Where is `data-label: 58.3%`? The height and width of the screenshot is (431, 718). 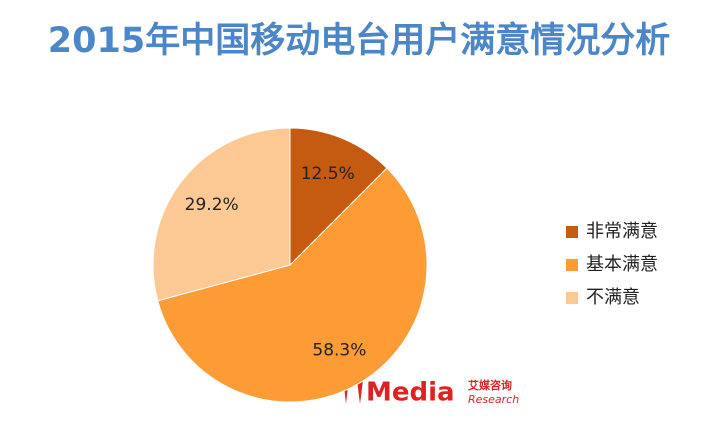
data-label: 58.3% is located at coordinates (339, 350).